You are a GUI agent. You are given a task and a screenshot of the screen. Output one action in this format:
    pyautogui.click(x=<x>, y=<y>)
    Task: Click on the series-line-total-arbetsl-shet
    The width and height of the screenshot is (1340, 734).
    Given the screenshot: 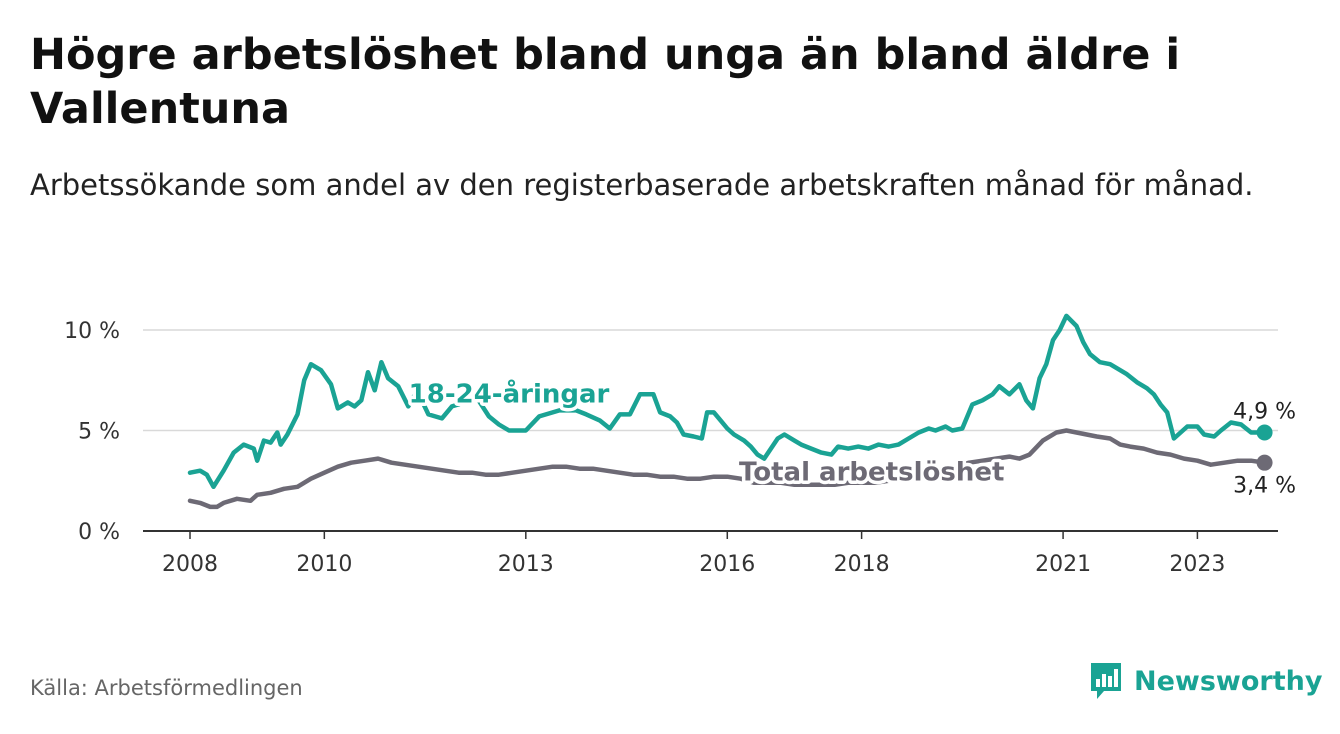 What is the action you would take?
    pyautogui.click(x=727, y=469)
    